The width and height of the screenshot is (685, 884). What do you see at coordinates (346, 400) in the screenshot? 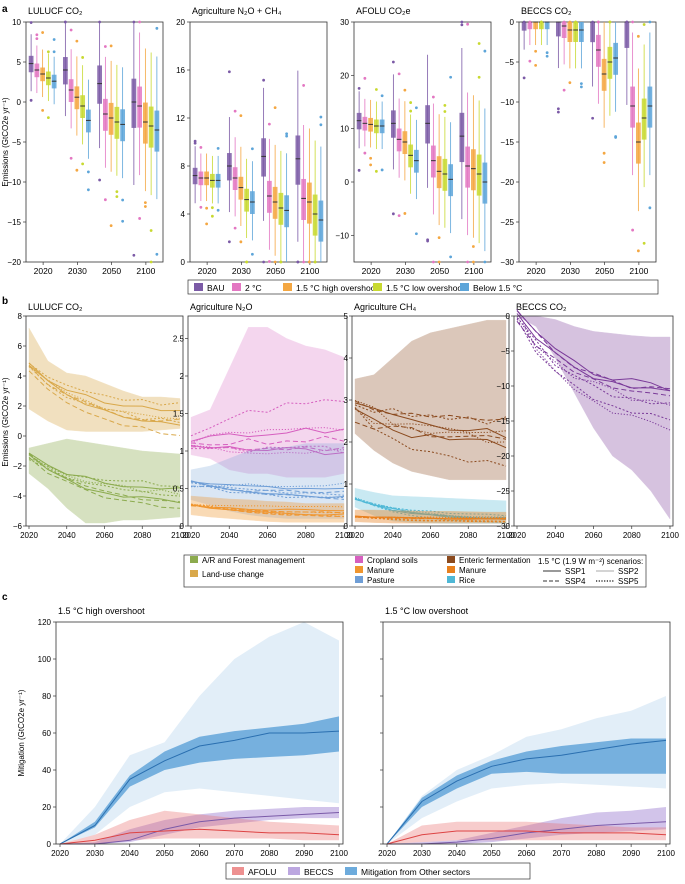
I see `panel-b-yticklabel-2: 3` at bounding box center [346, 400].